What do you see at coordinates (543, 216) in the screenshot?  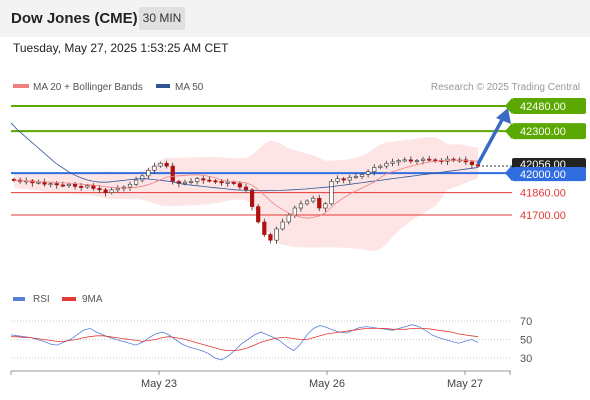 I see `level-label-41700: 41700.00` at bounding box center [543, 216].